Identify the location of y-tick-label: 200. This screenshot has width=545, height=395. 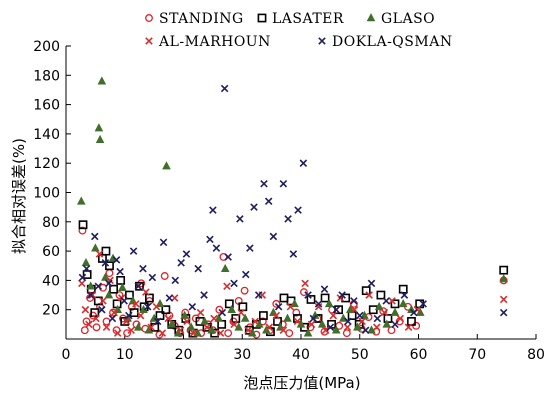
(46, 47).